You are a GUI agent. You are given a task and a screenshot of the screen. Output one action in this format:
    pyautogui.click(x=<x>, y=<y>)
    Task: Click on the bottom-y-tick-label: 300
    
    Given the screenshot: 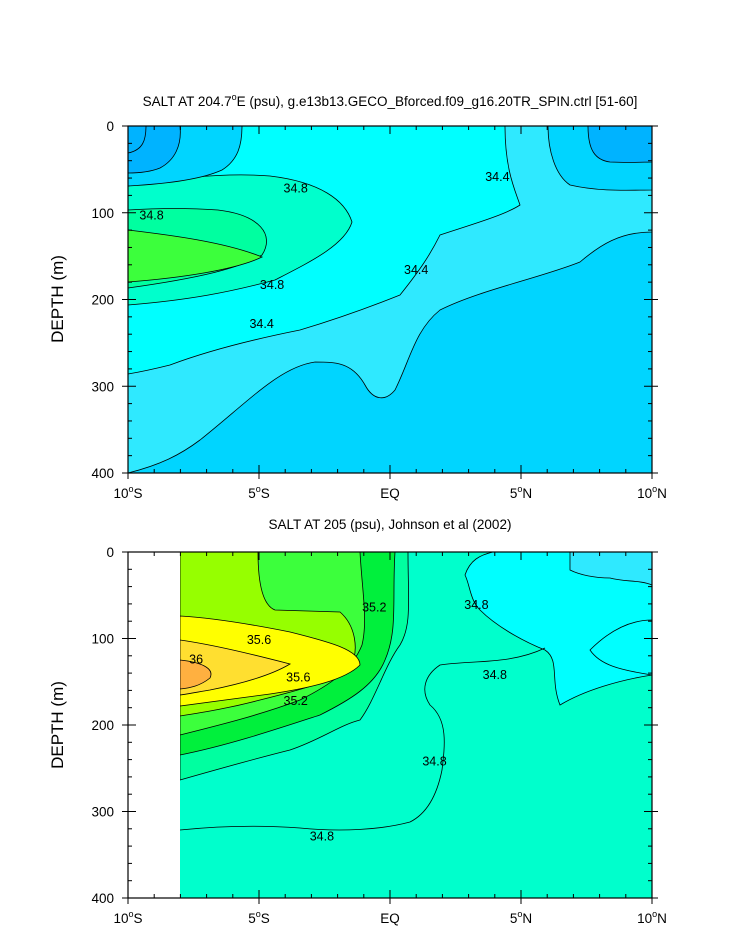 What is the action you would take?
    pyautogui.click(x=102, y=812)
    